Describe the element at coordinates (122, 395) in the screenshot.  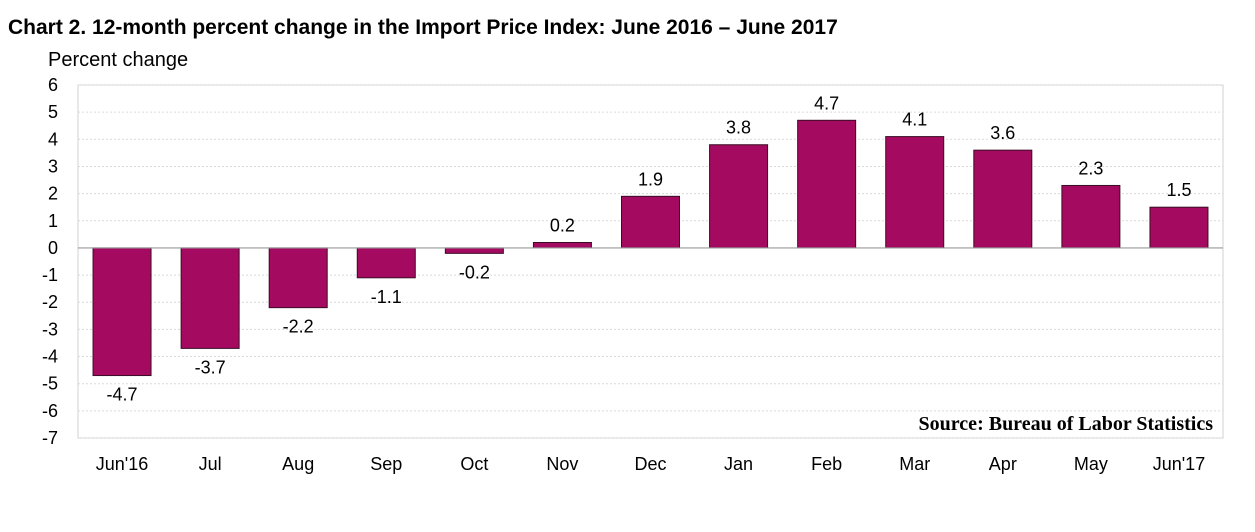
I see `data-label: -4.7` at that location.